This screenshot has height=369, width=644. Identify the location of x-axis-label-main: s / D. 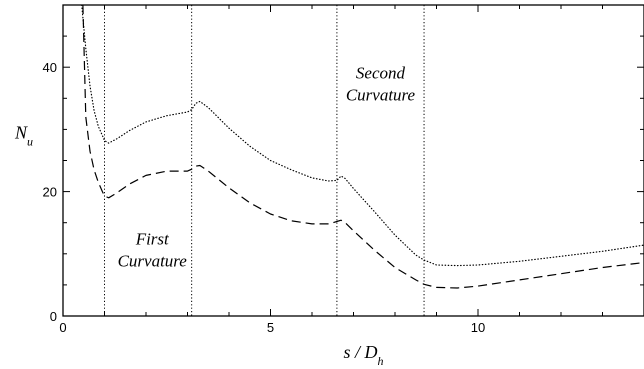
(360, 352).